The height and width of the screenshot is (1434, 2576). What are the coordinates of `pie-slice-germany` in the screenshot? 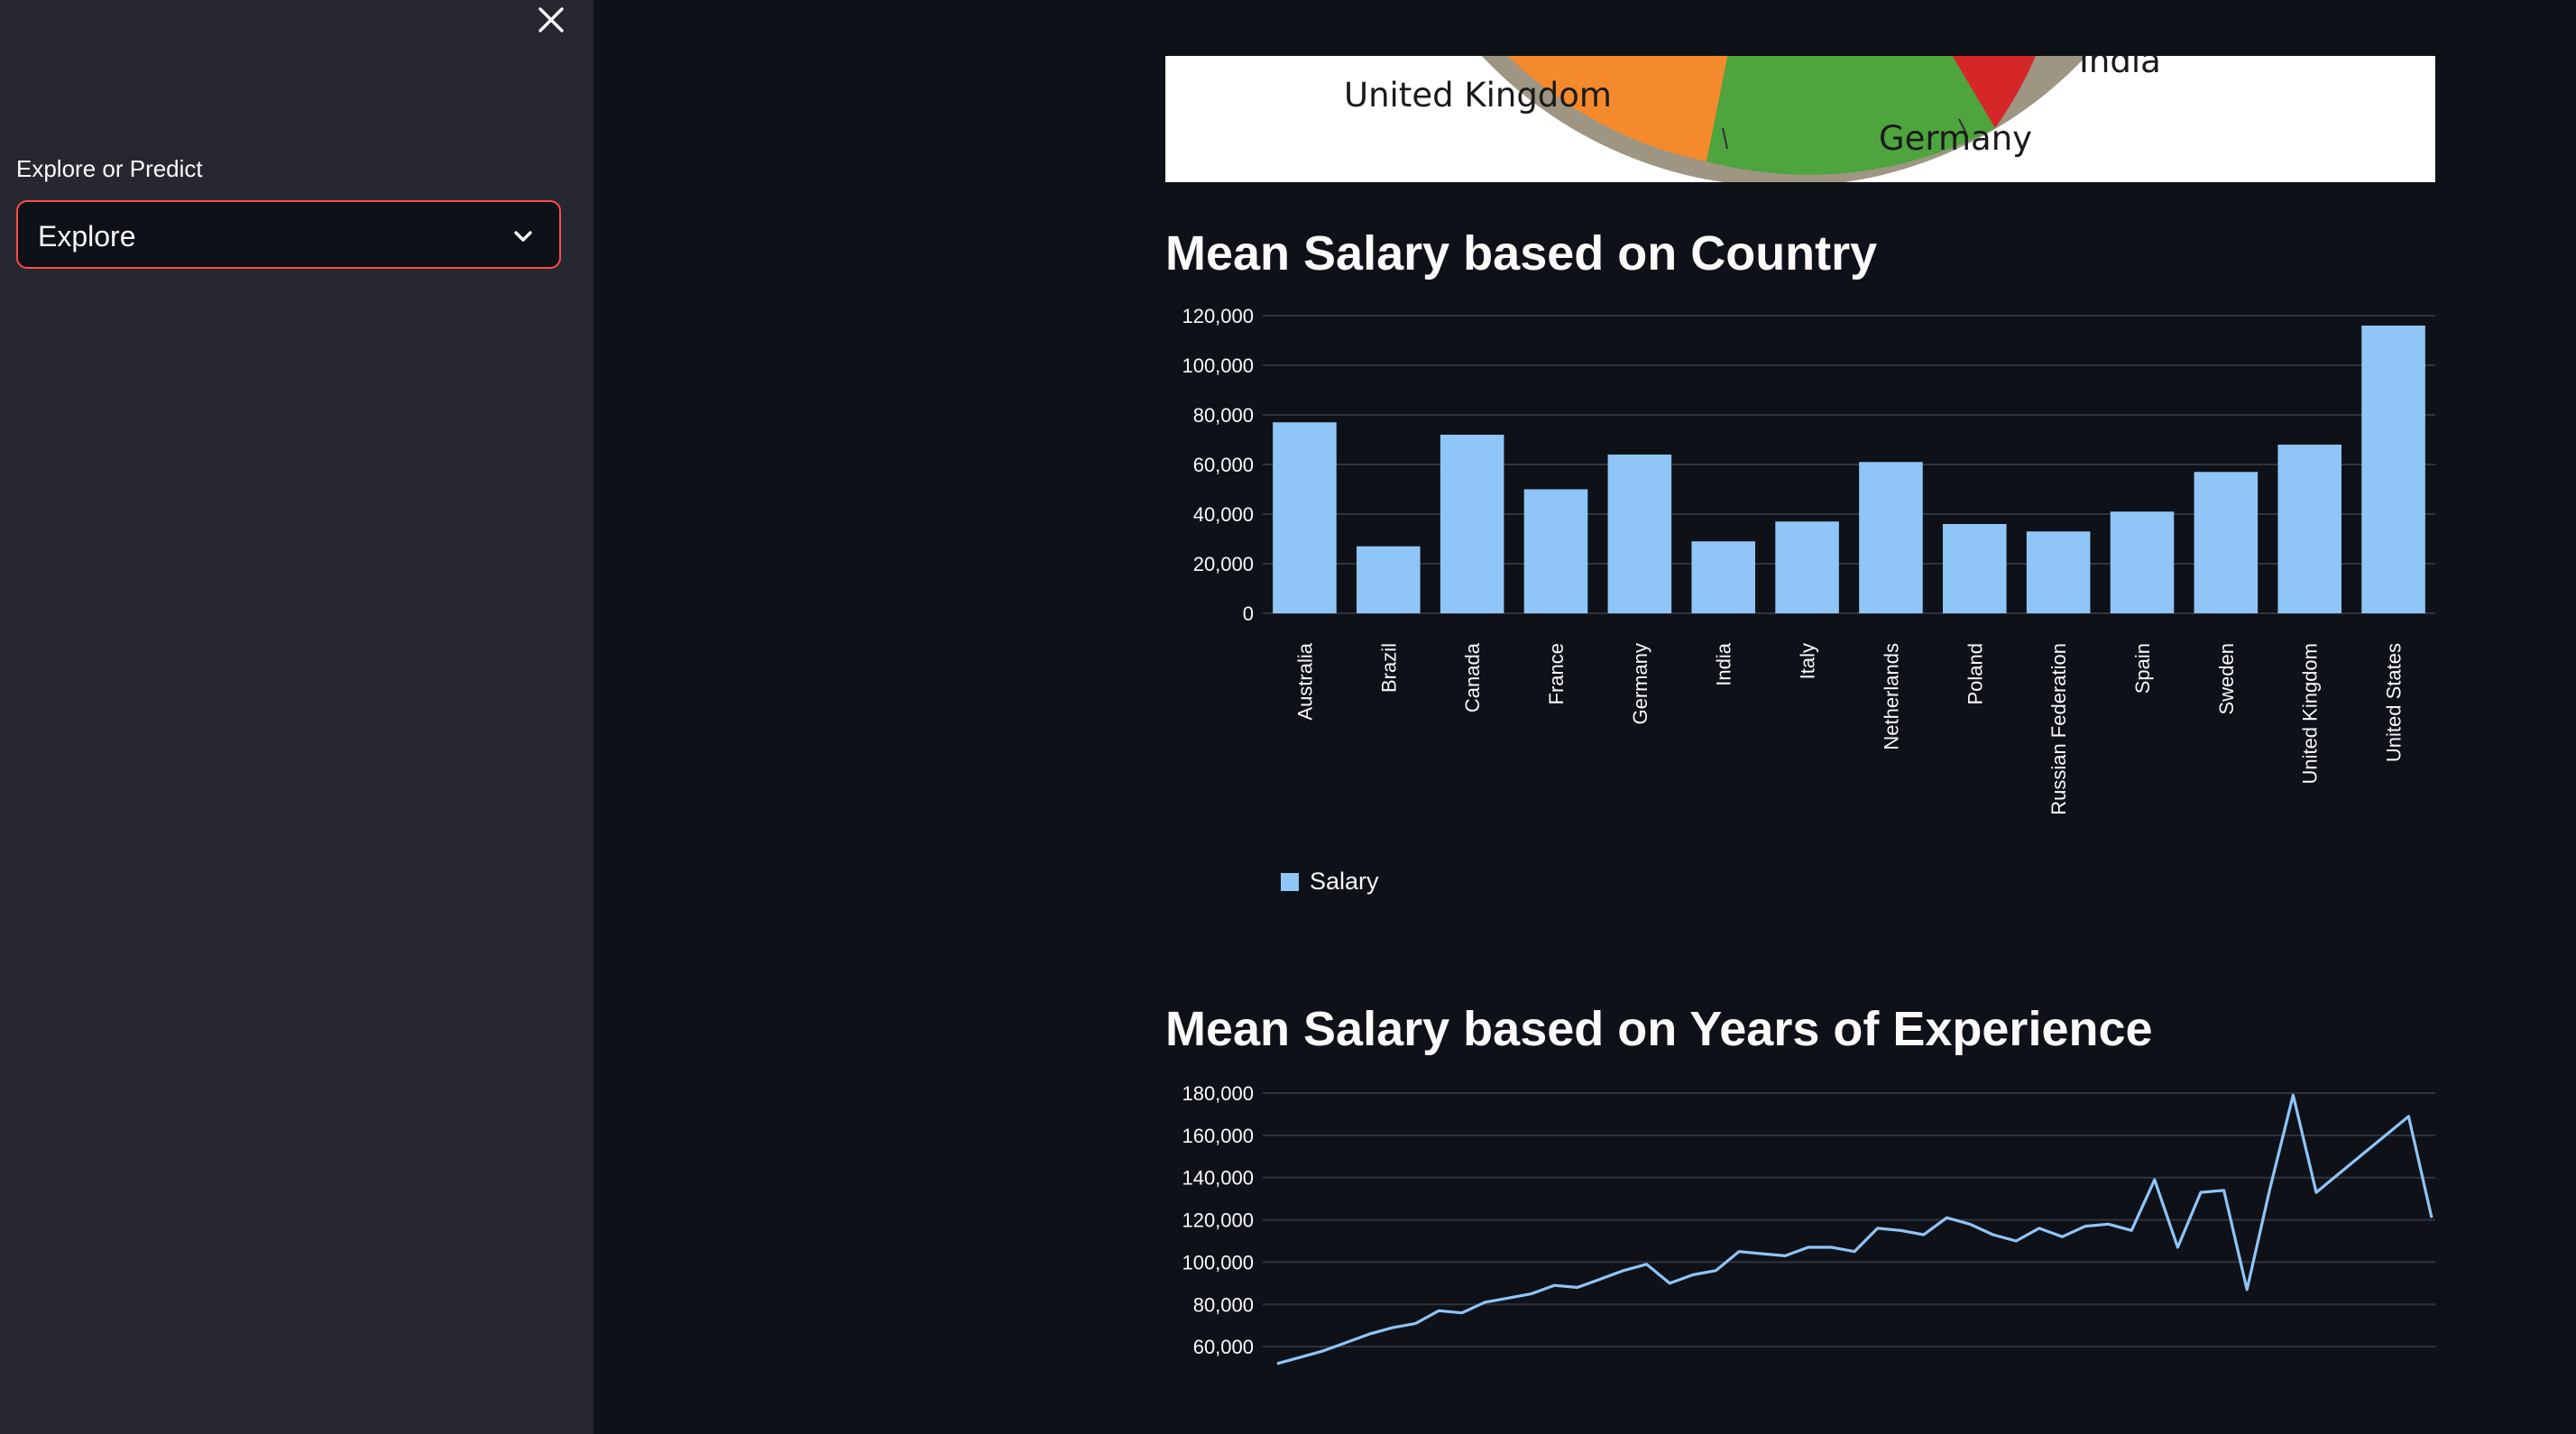 It's located at (1851, 115).